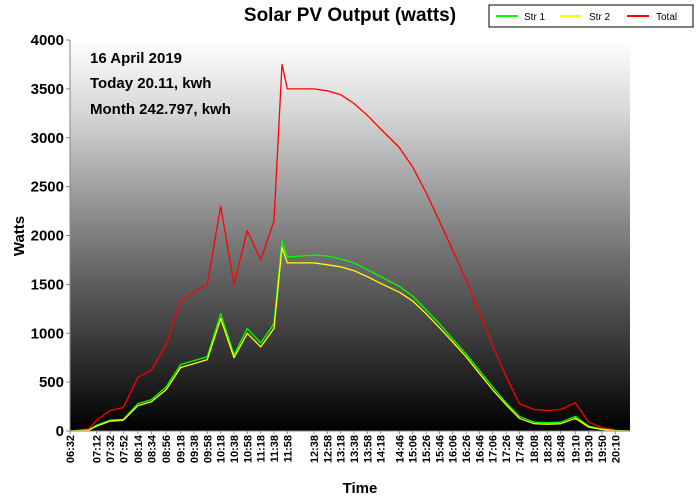 The height and width of the screenshot is (500, 700). I want to click on x-tick-label: 17:06, so click(494, 449).